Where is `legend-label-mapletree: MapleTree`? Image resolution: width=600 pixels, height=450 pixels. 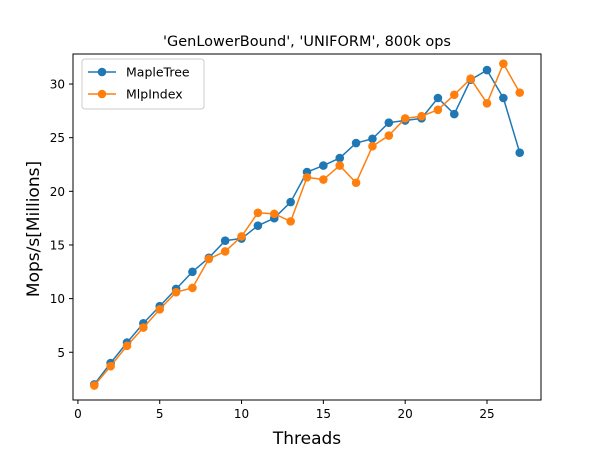
legend-label-mapletree: MapleTree is located at coordinates (158, 72).